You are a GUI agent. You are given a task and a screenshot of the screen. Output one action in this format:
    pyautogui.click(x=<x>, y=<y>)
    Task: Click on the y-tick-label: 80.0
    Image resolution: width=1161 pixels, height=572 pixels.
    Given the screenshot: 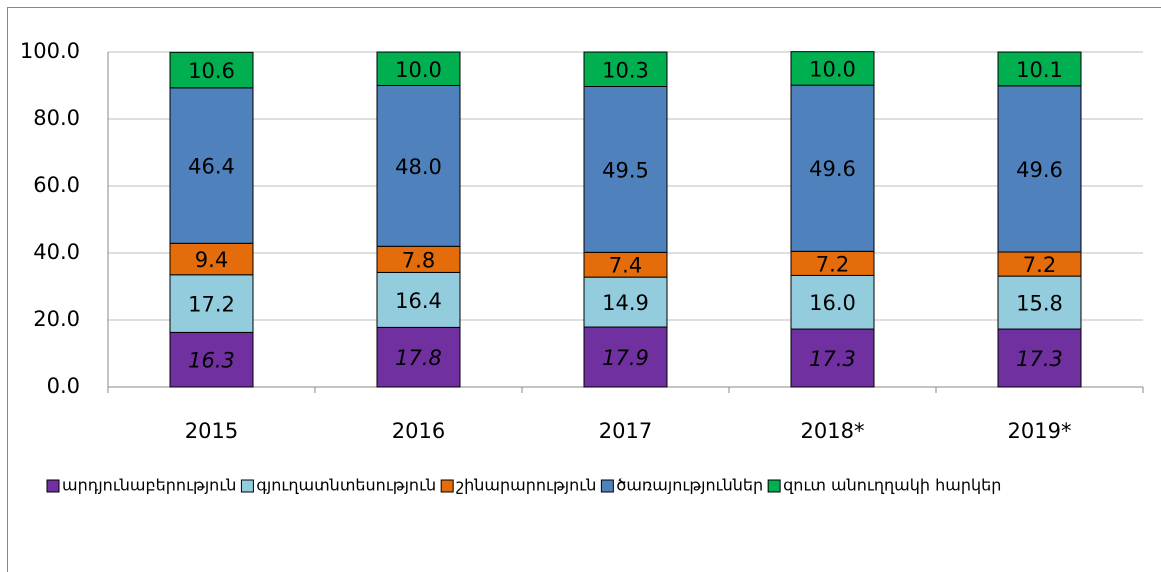 What is the action you would take?
    pyautogui.click(x=56, y=118)
    